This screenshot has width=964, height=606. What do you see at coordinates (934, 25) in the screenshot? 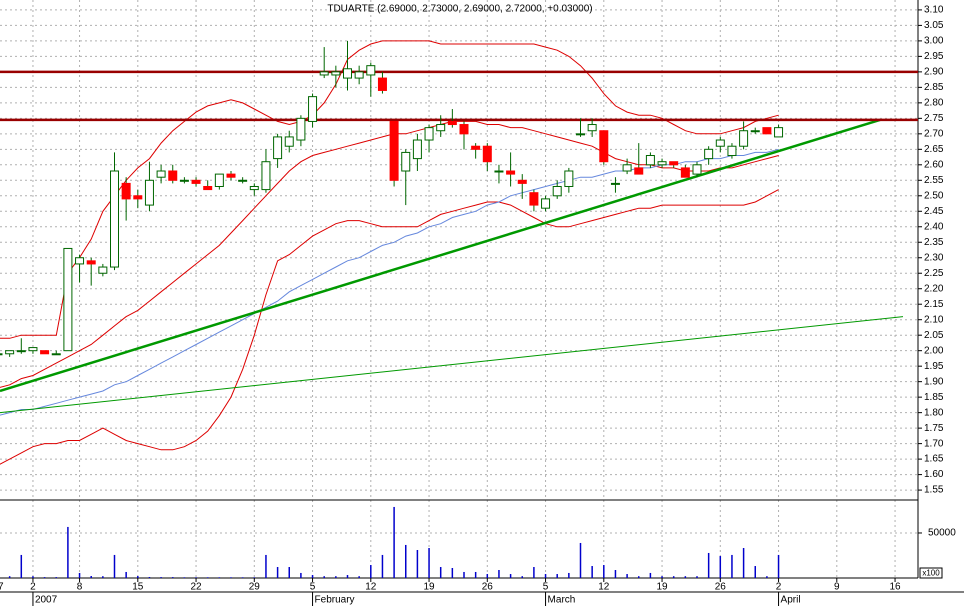
I see `y-tick-label: 3.05` at bounding box center [934, 25].